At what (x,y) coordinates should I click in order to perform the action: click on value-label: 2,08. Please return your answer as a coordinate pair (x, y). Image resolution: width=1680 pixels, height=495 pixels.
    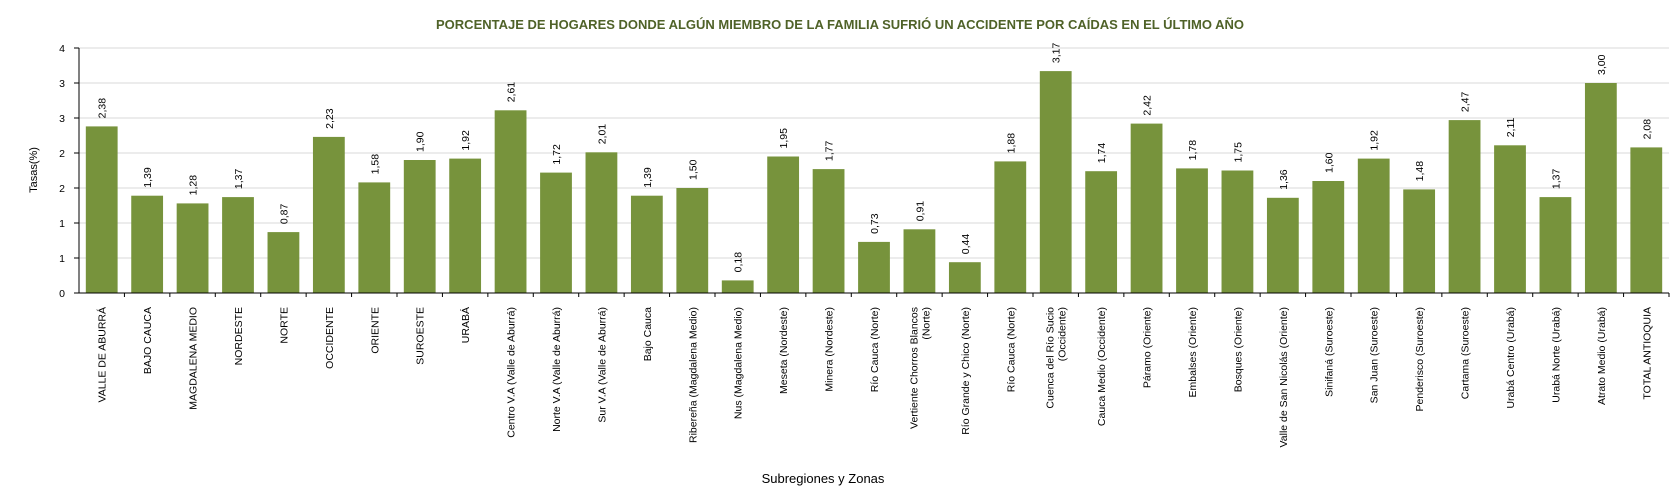
    Looking at the image, I should click on (1647, 129).